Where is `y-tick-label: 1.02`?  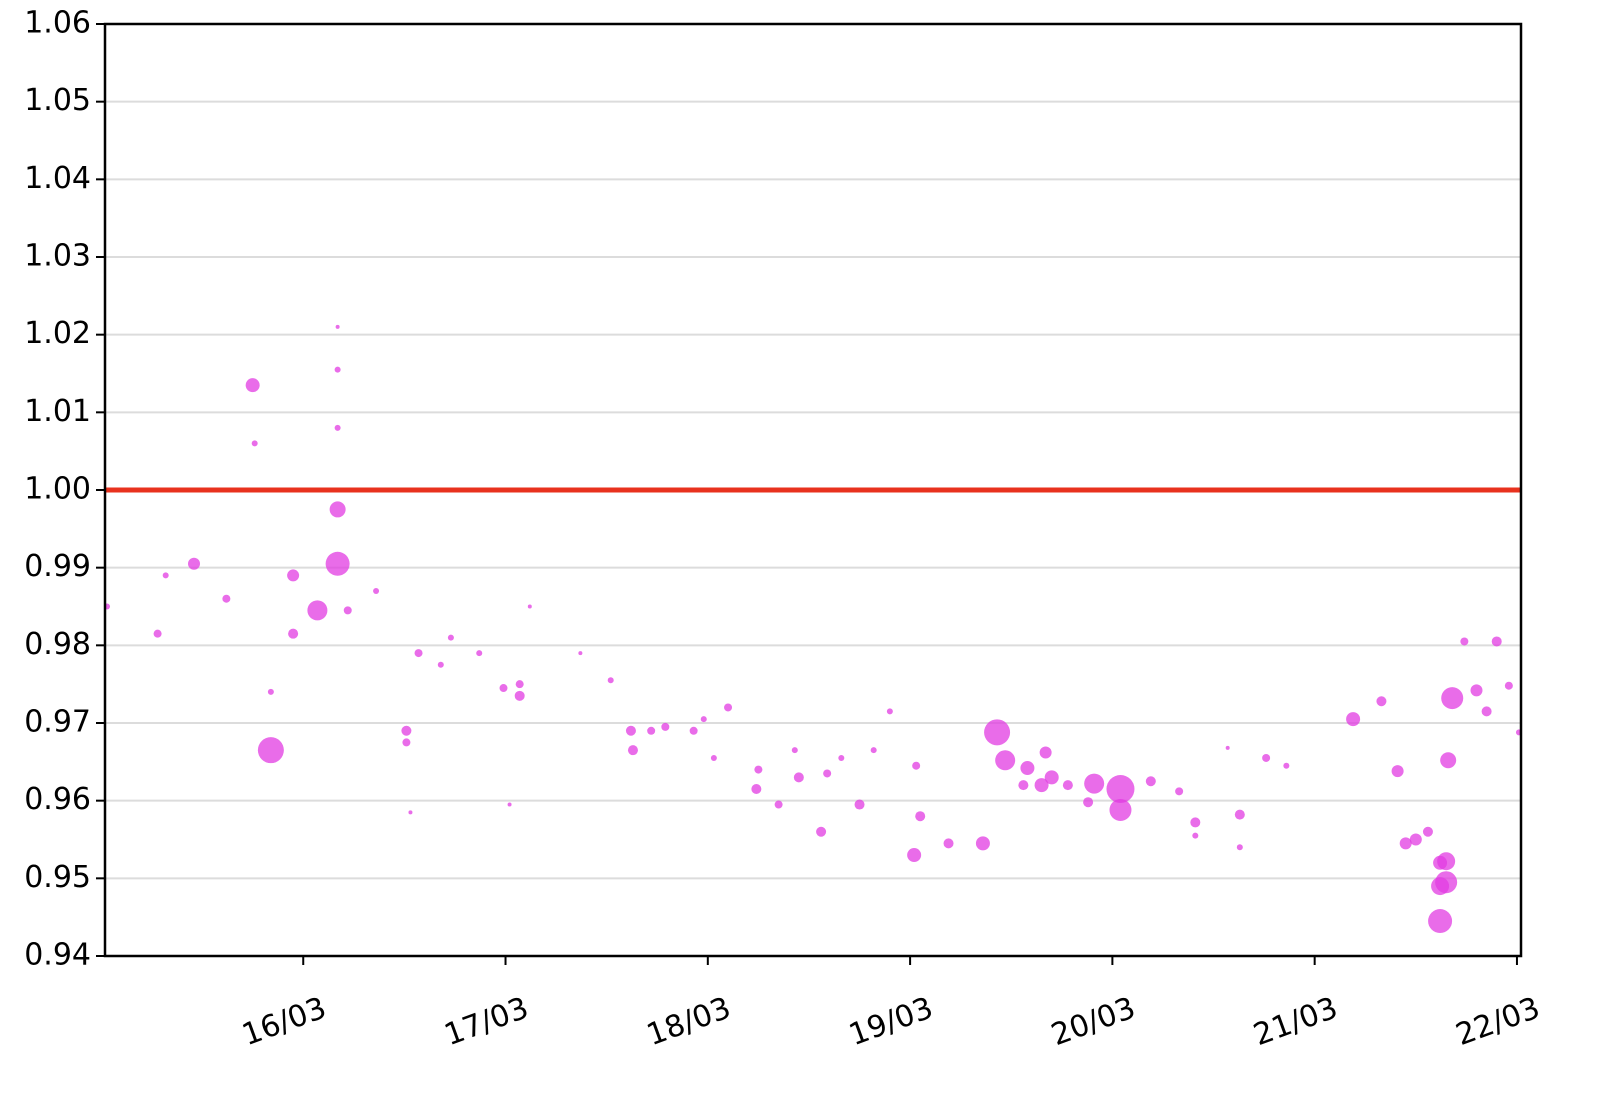
y-tick-label: 1.02 is located at coordinates (57, 333).